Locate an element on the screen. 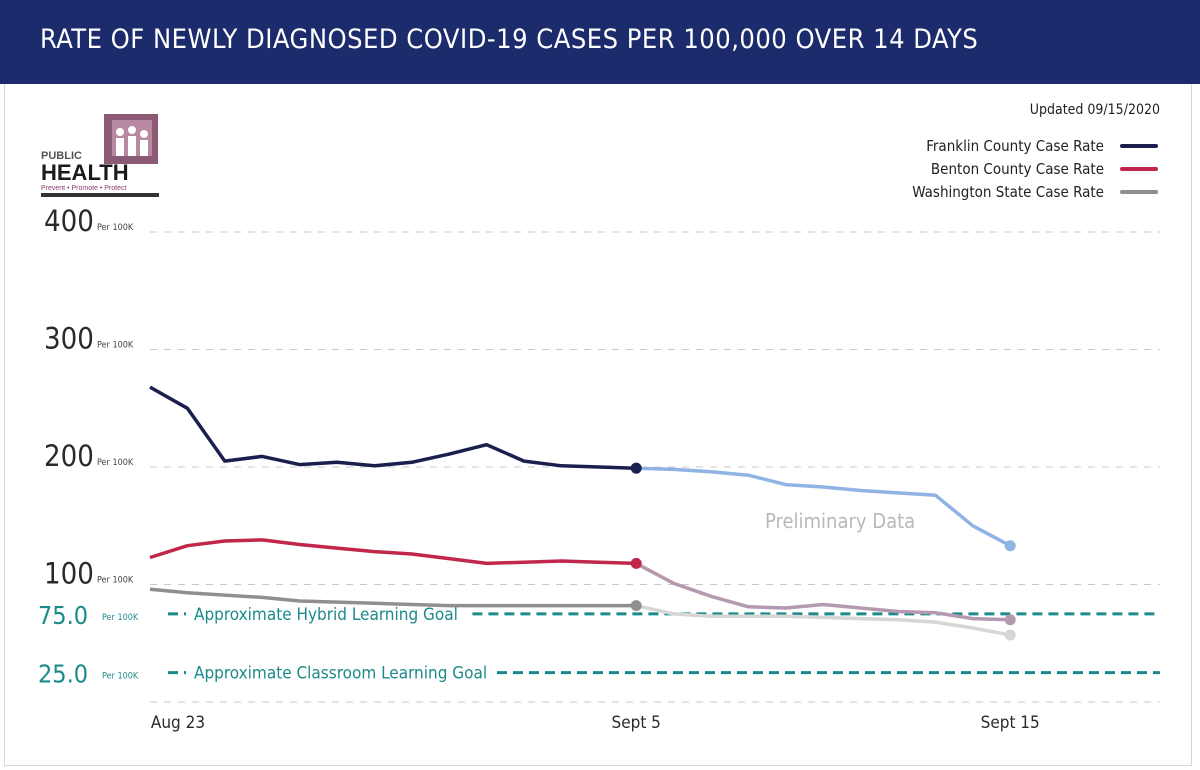 This screenshot has height=770, width=1200. x-tick-label: Sept 5 is located at coordinates (635, 723).